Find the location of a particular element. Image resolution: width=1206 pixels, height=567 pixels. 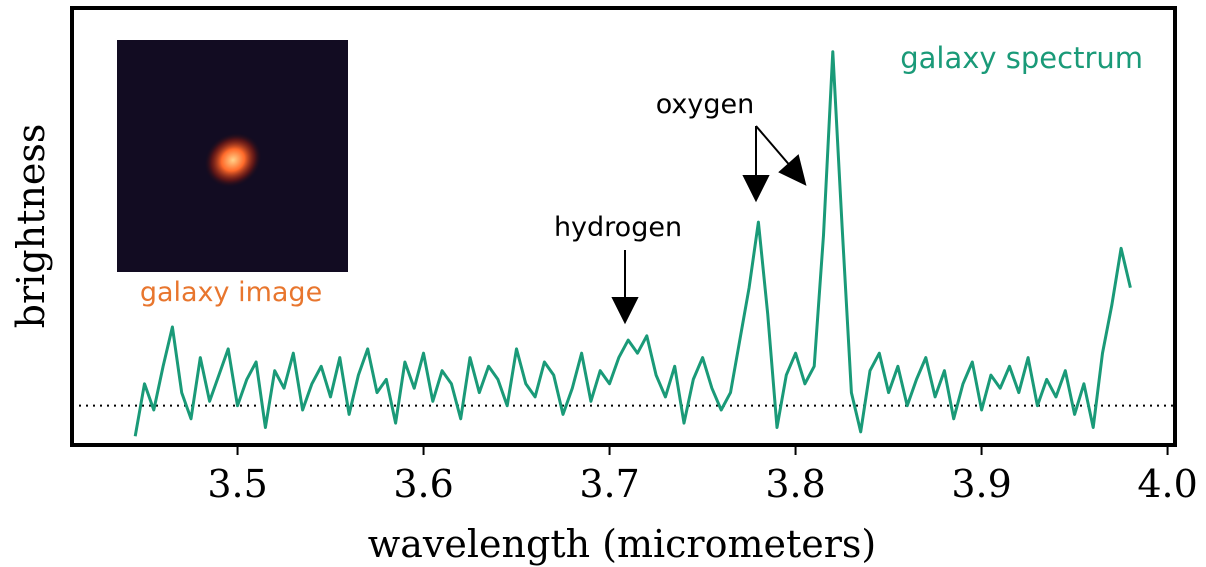

x-tick-label: 3.9 is located at coordinates (981, 484).